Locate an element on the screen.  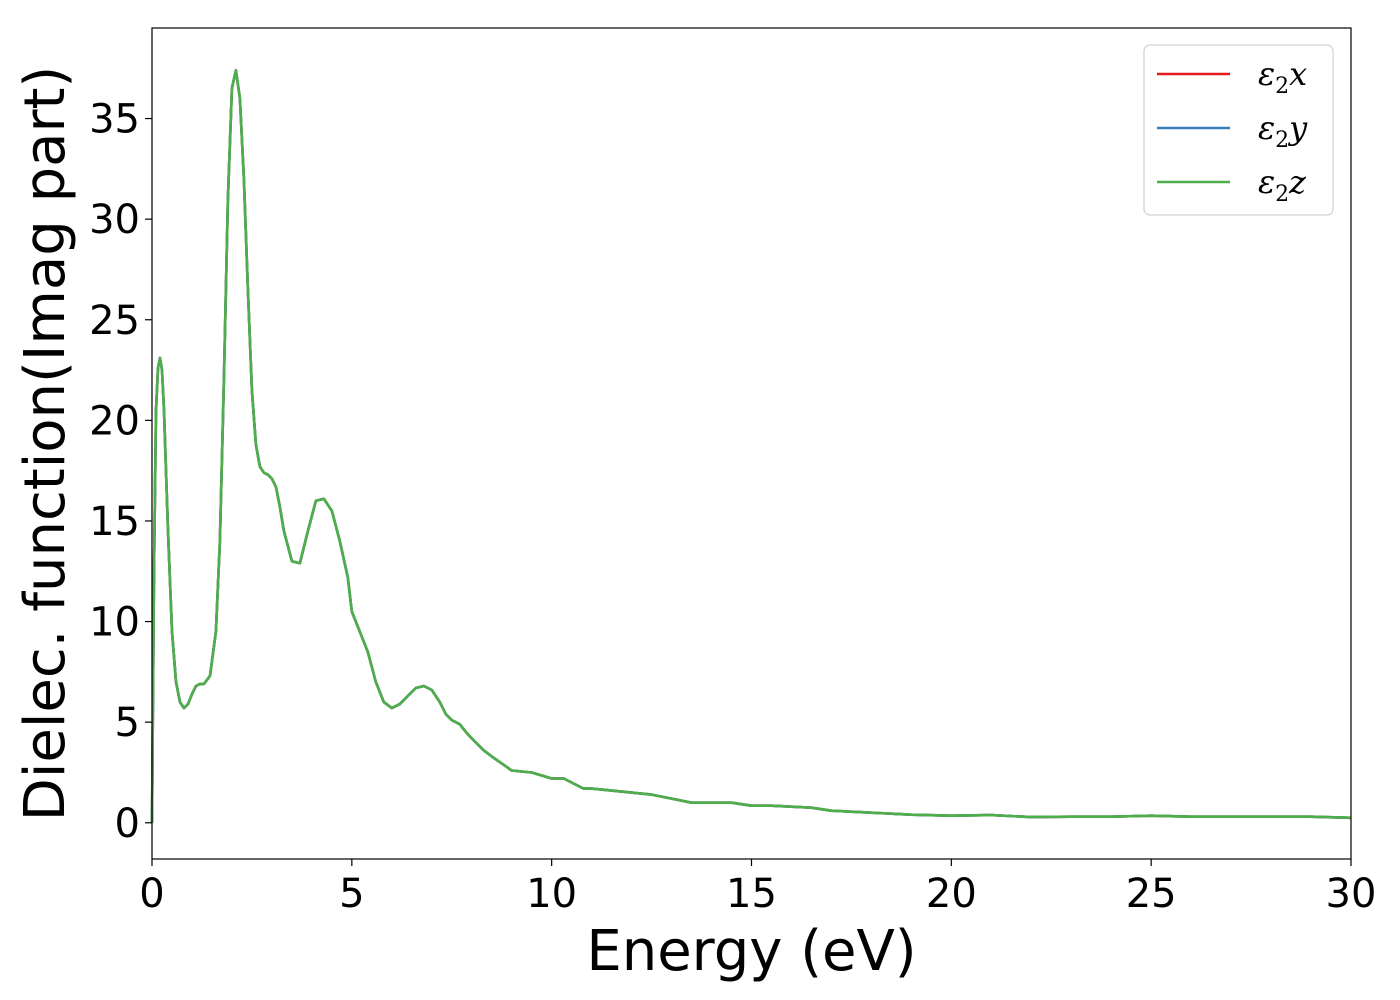
y-tick-label: 0 is located at coordinates (127, 824).